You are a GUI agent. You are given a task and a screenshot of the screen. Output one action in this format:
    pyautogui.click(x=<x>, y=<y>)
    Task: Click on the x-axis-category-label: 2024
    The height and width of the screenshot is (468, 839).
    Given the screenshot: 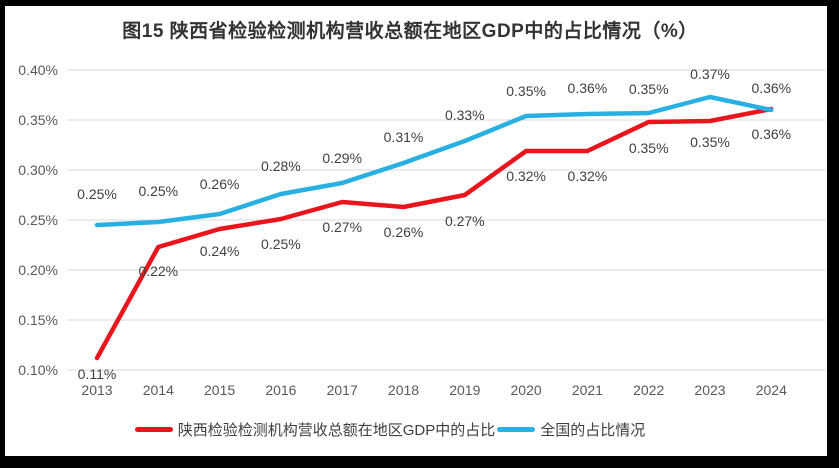 What is the action you would take?
    pyautogui.click(x=771, y=390)
    